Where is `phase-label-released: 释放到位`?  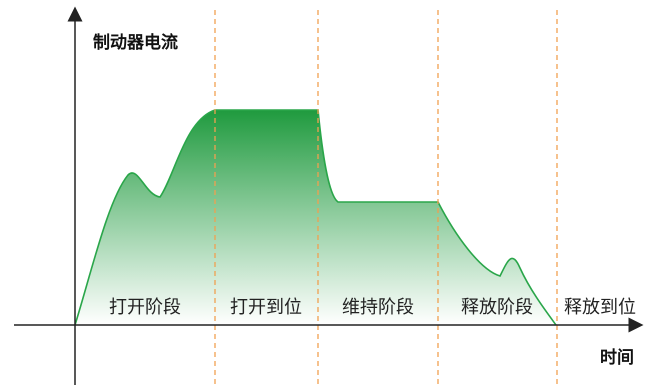 phase-label-released: 释放到位 is located at coordinates (600, 307).